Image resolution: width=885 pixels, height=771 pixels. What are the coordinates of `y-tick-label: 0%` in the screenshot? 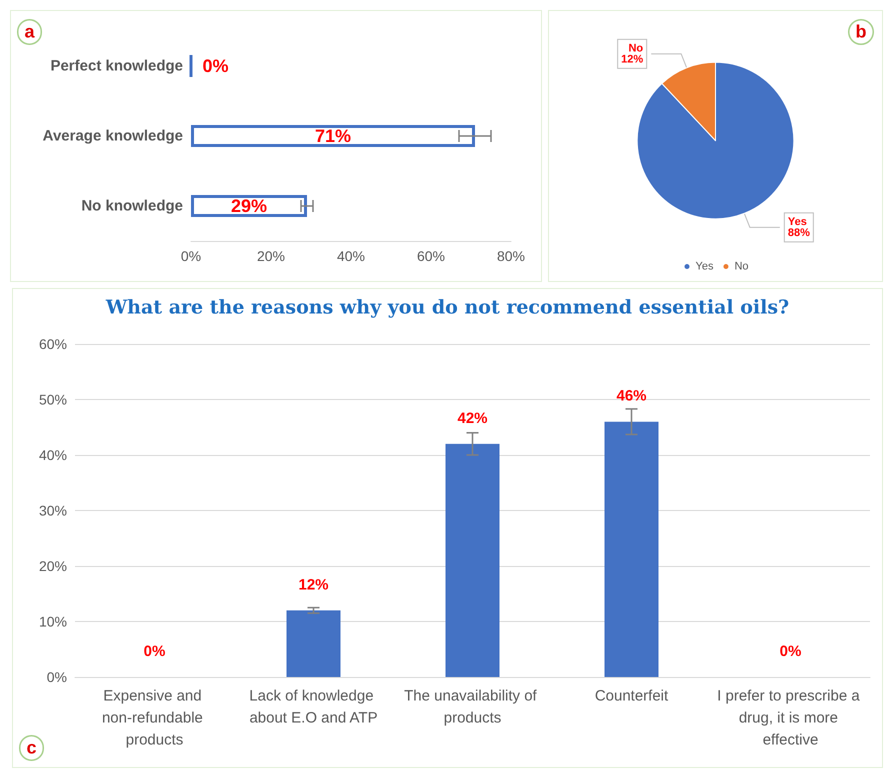 It's located at (56, 677).